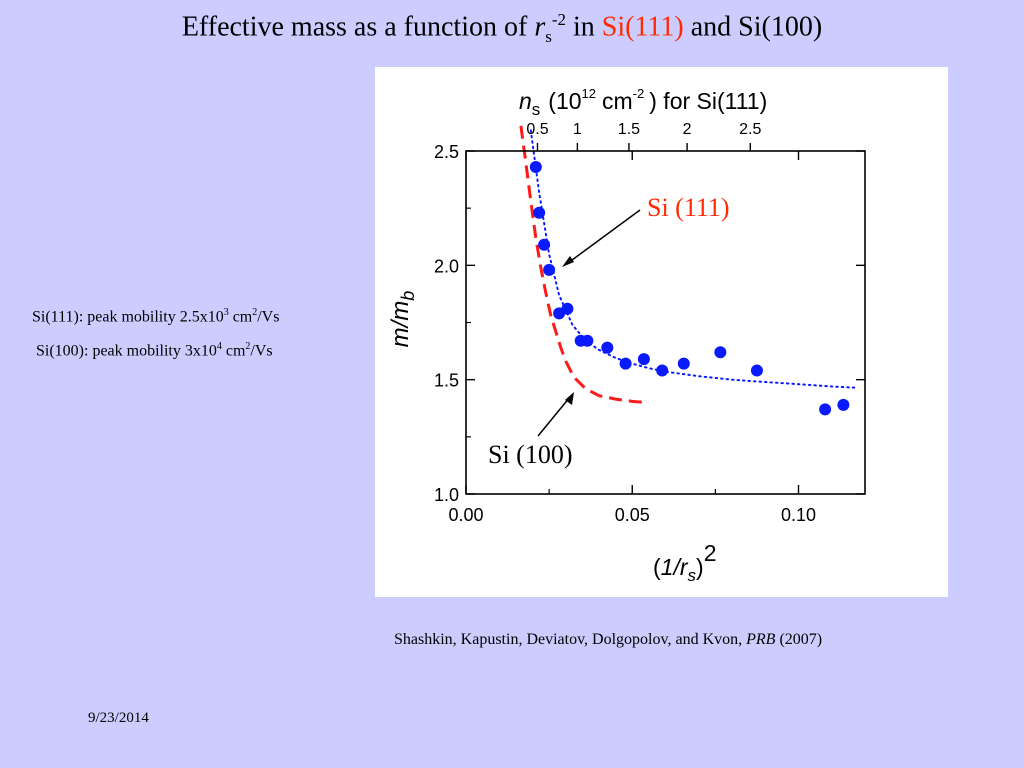 This screenshot has height=768, width=1024. I want to click on top-tick-label: 2, so click(687, 129).